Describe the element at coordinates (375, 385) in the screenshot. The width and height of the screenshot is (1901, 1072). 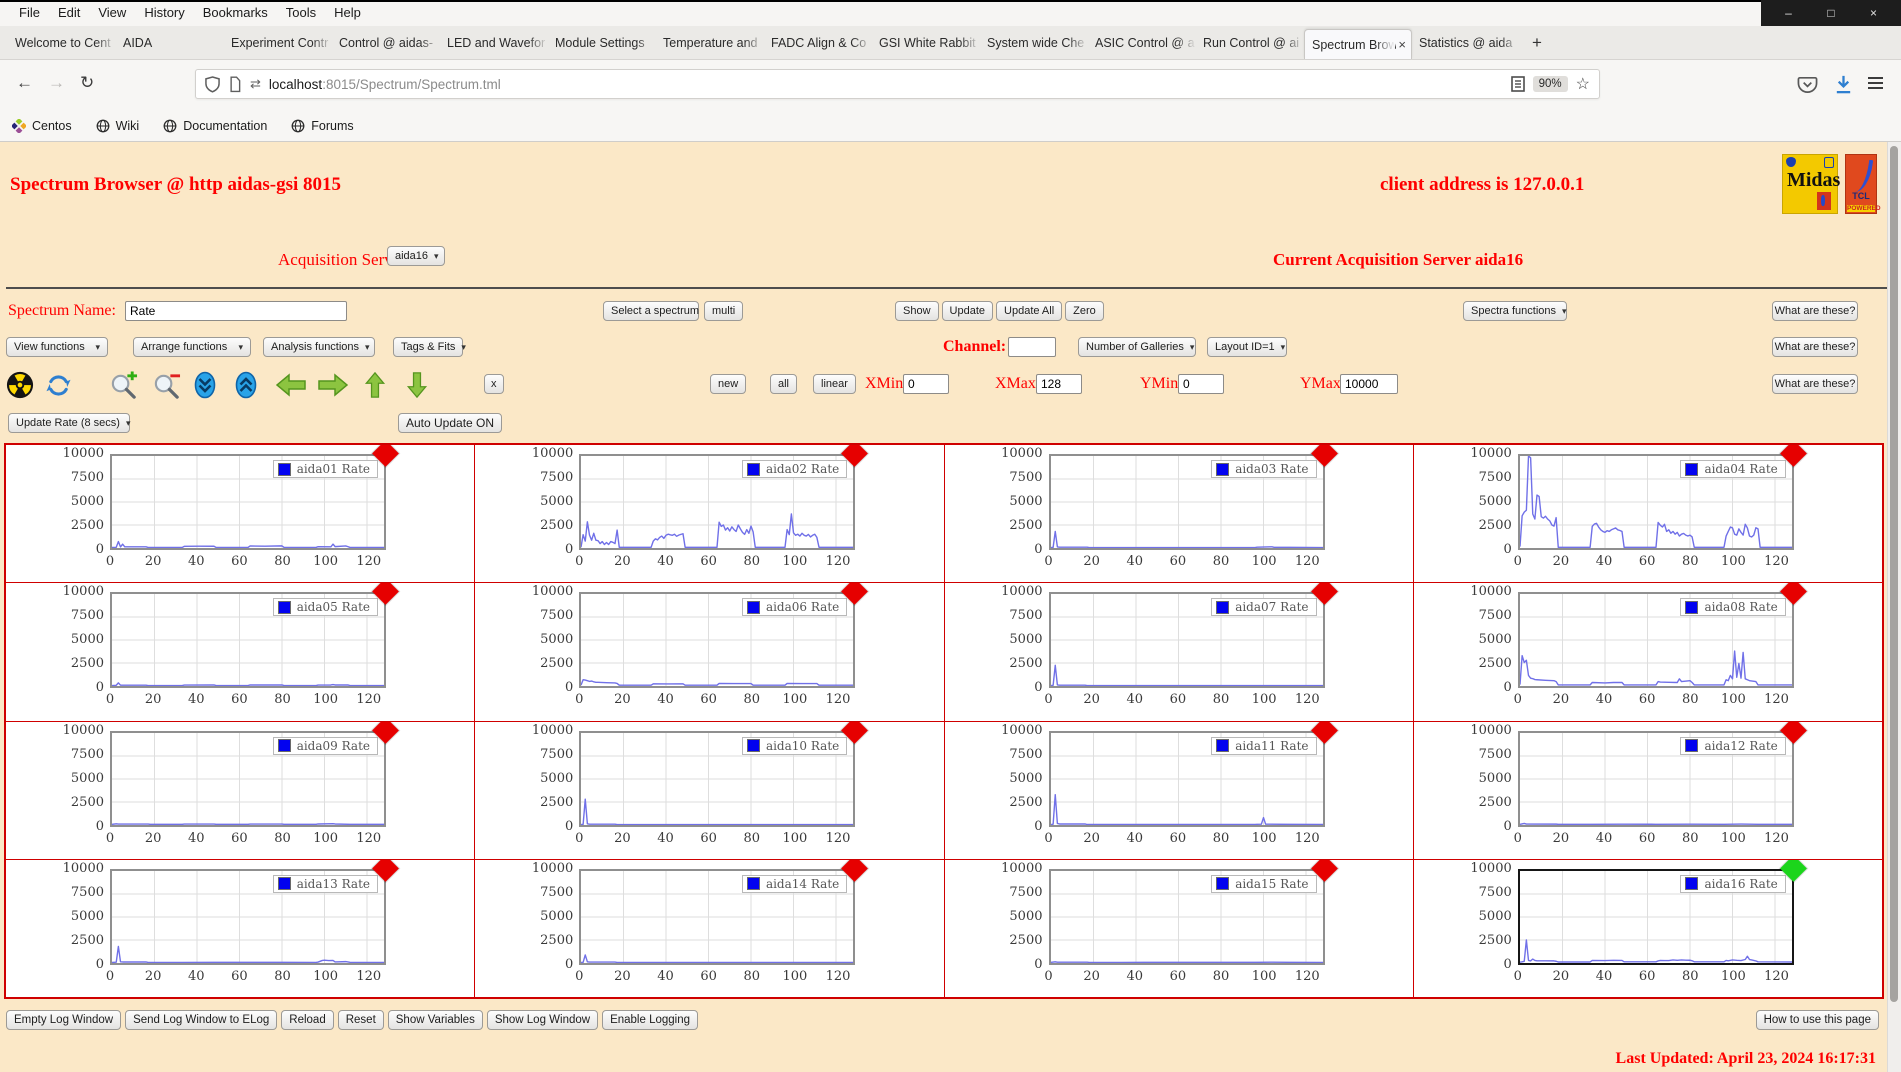
I see `pan-up-icon` at that location.